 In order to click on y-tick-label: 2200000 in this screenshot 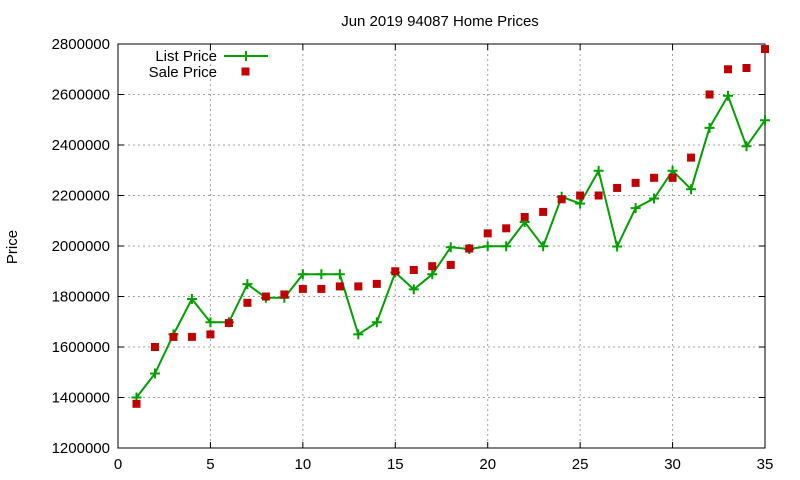, I will do `click(81, 196)`.